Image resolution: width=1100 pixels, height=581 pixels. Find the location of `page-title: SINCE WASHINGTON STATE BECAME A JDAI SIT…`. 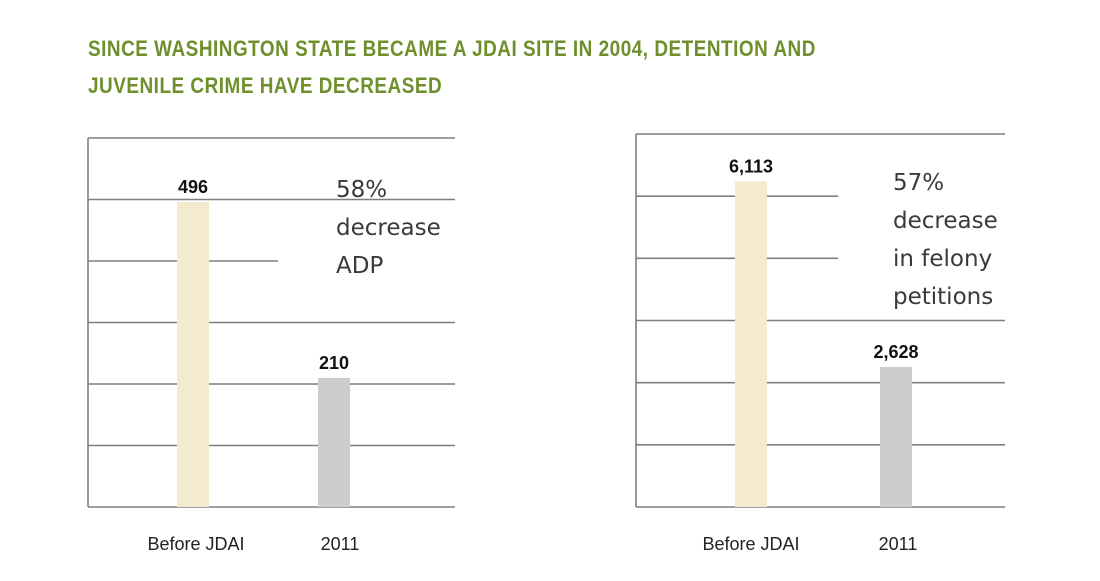

page-title: SINCE WASHINGTON STATE BECAME A JDAI SIT… is located at coordinates (452, 67).